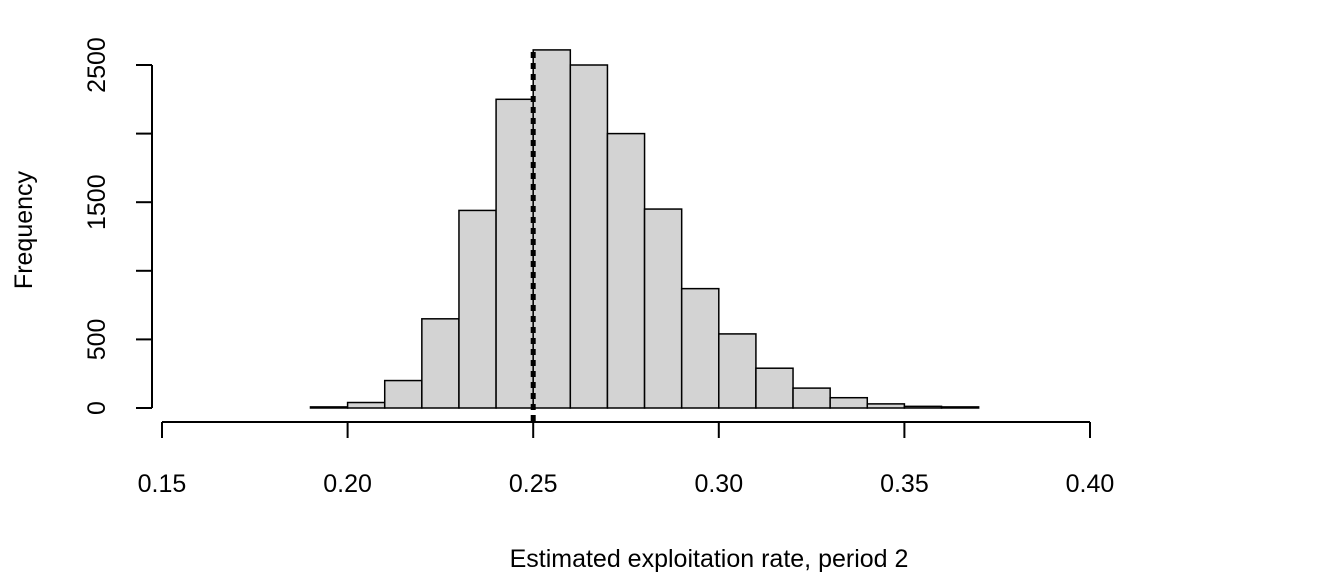 The height and width of the screenshot is (576, 1344). Describe the element at coordinates (118, 226) in the screenshot. I see `y-axis: 0 500 1500 2500` at that location.